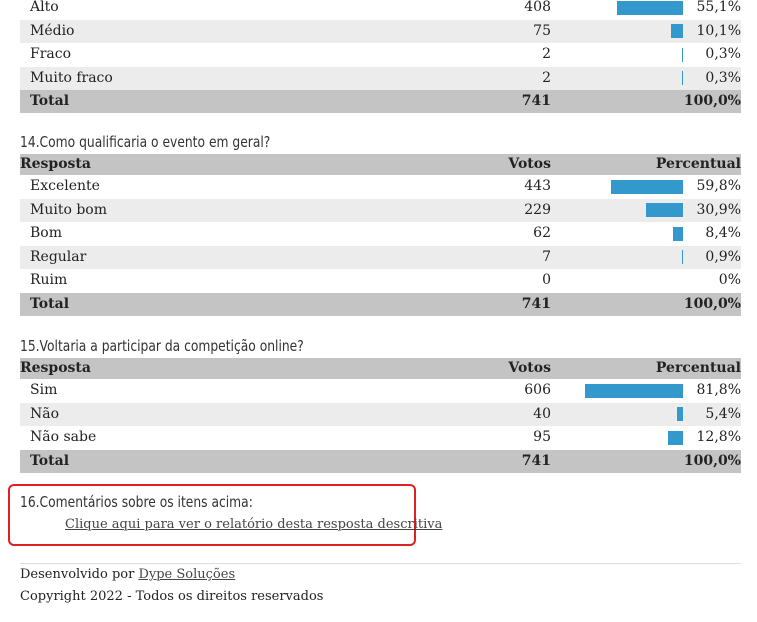  I want to click on highlight-box, so click(212, 515).